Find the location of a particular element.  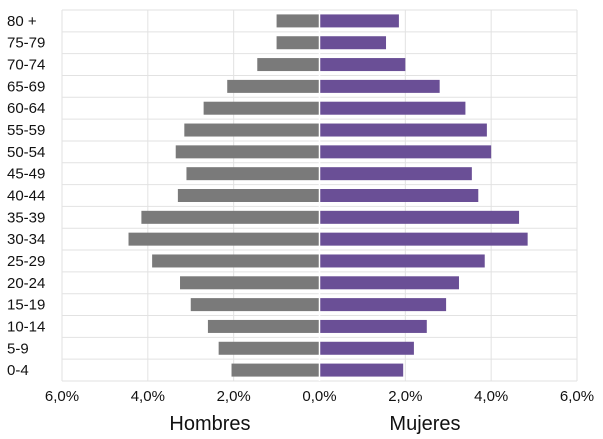

x-axis-label-mujeres: Mujeres is located at coordinates (424, 424).